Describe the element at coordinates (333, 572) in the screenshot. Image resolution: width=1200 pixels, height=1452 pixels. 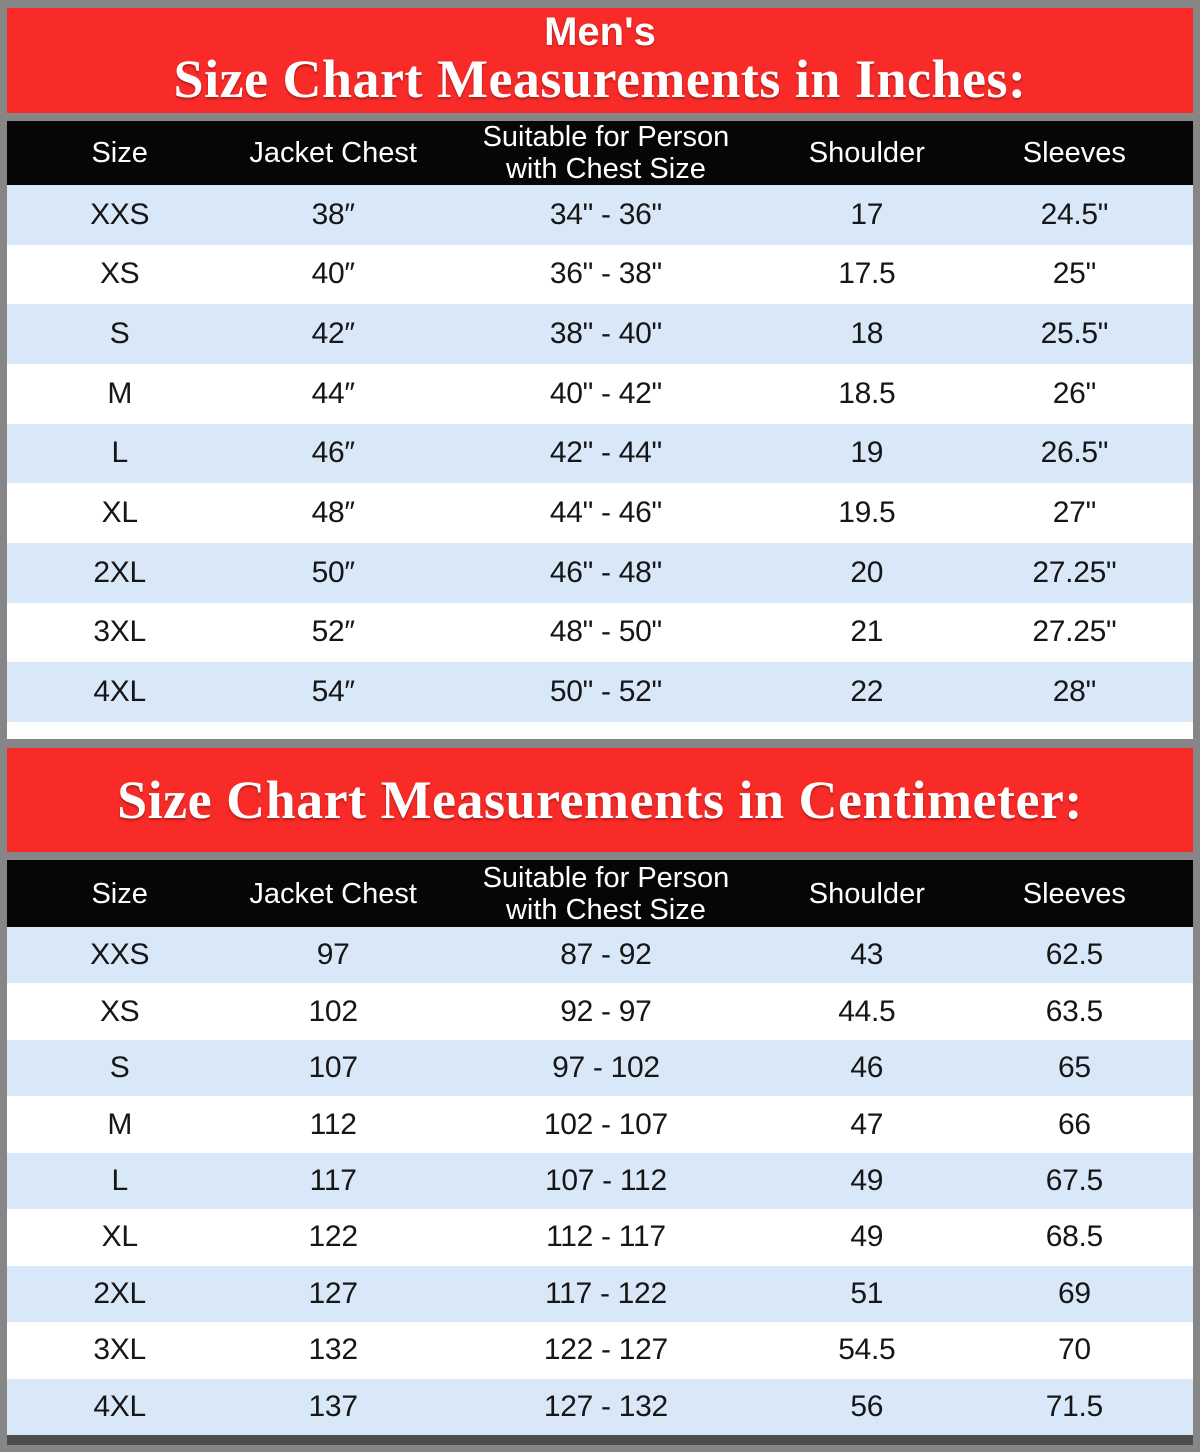
I see `table-cell: 50″` at that location.